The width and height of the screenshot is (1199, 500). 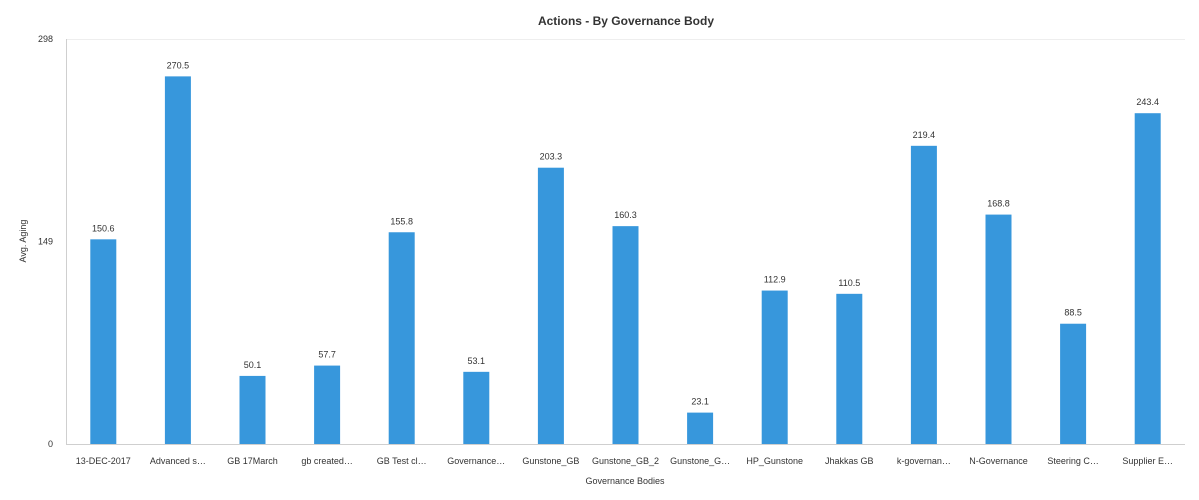 What do you see at coordinates (774, 461) in the screenshot?
I see `x-tick-label: HP_Gunstone` at bounding box center [774, 461].